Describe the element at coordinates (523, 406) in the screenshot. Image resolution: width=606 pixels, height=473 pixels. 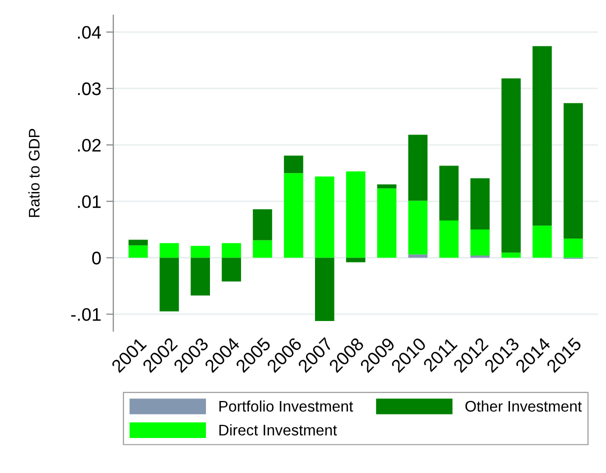
I see `legend-label: Other Investment` at that location.